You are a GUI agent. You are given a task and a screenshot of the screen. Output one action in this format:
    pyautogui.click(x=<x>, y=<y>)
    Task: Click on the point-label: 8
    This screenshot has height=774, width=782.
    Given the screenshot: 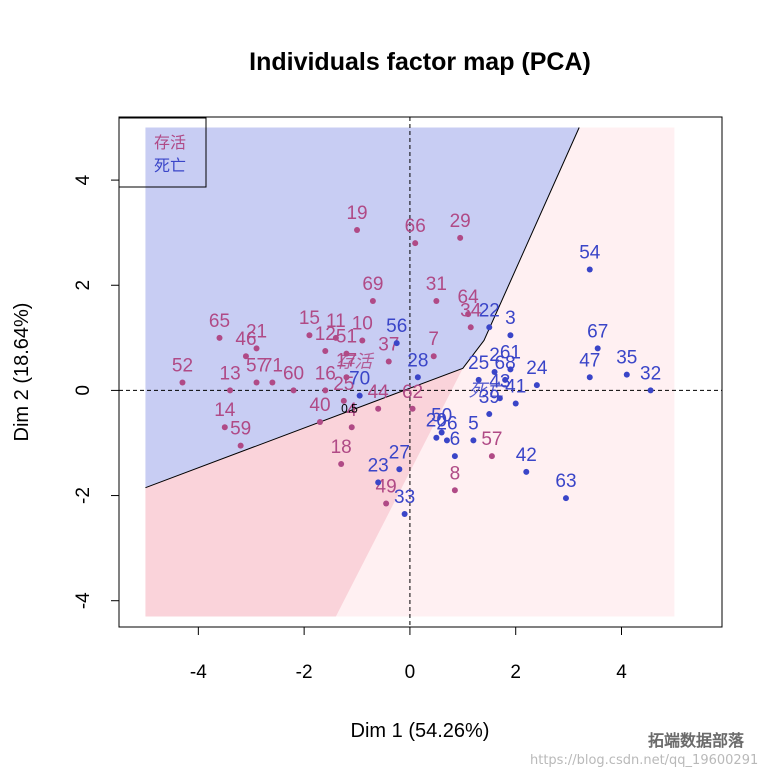 What is the action you would take?
    pyautogui.click(x=455, y=473)
    